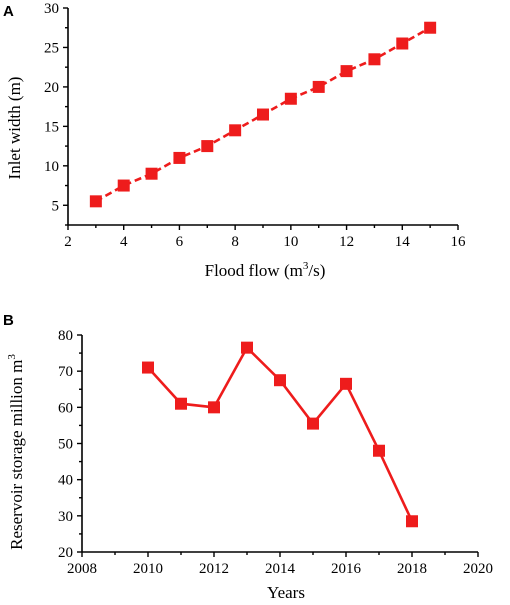 This screenshot has height=605, width=510. I want to click on x-tick-label: 2014, so click(280, 569).